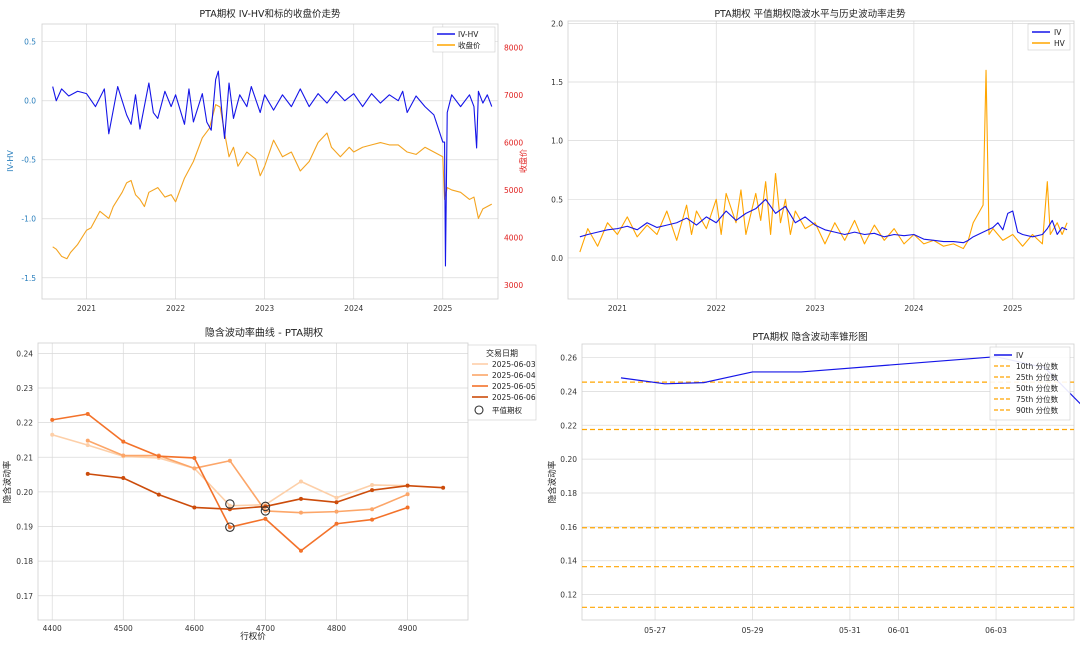  What do you see at coordinates (753, 630) in the screenshot?
I see `x-tick-label: 05-29` at bounding box center [753, 630].